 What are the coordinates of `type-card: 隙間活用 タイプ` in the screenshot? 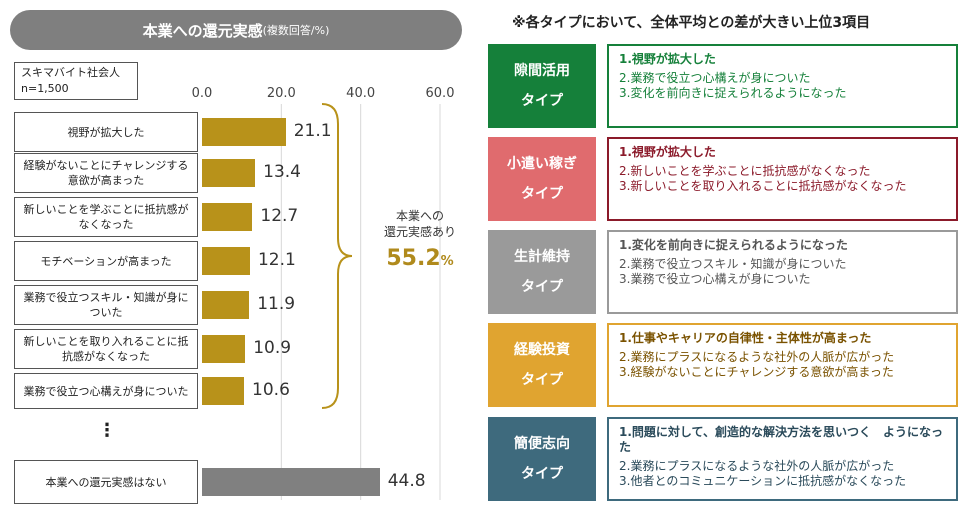 It's located at (542, 86).